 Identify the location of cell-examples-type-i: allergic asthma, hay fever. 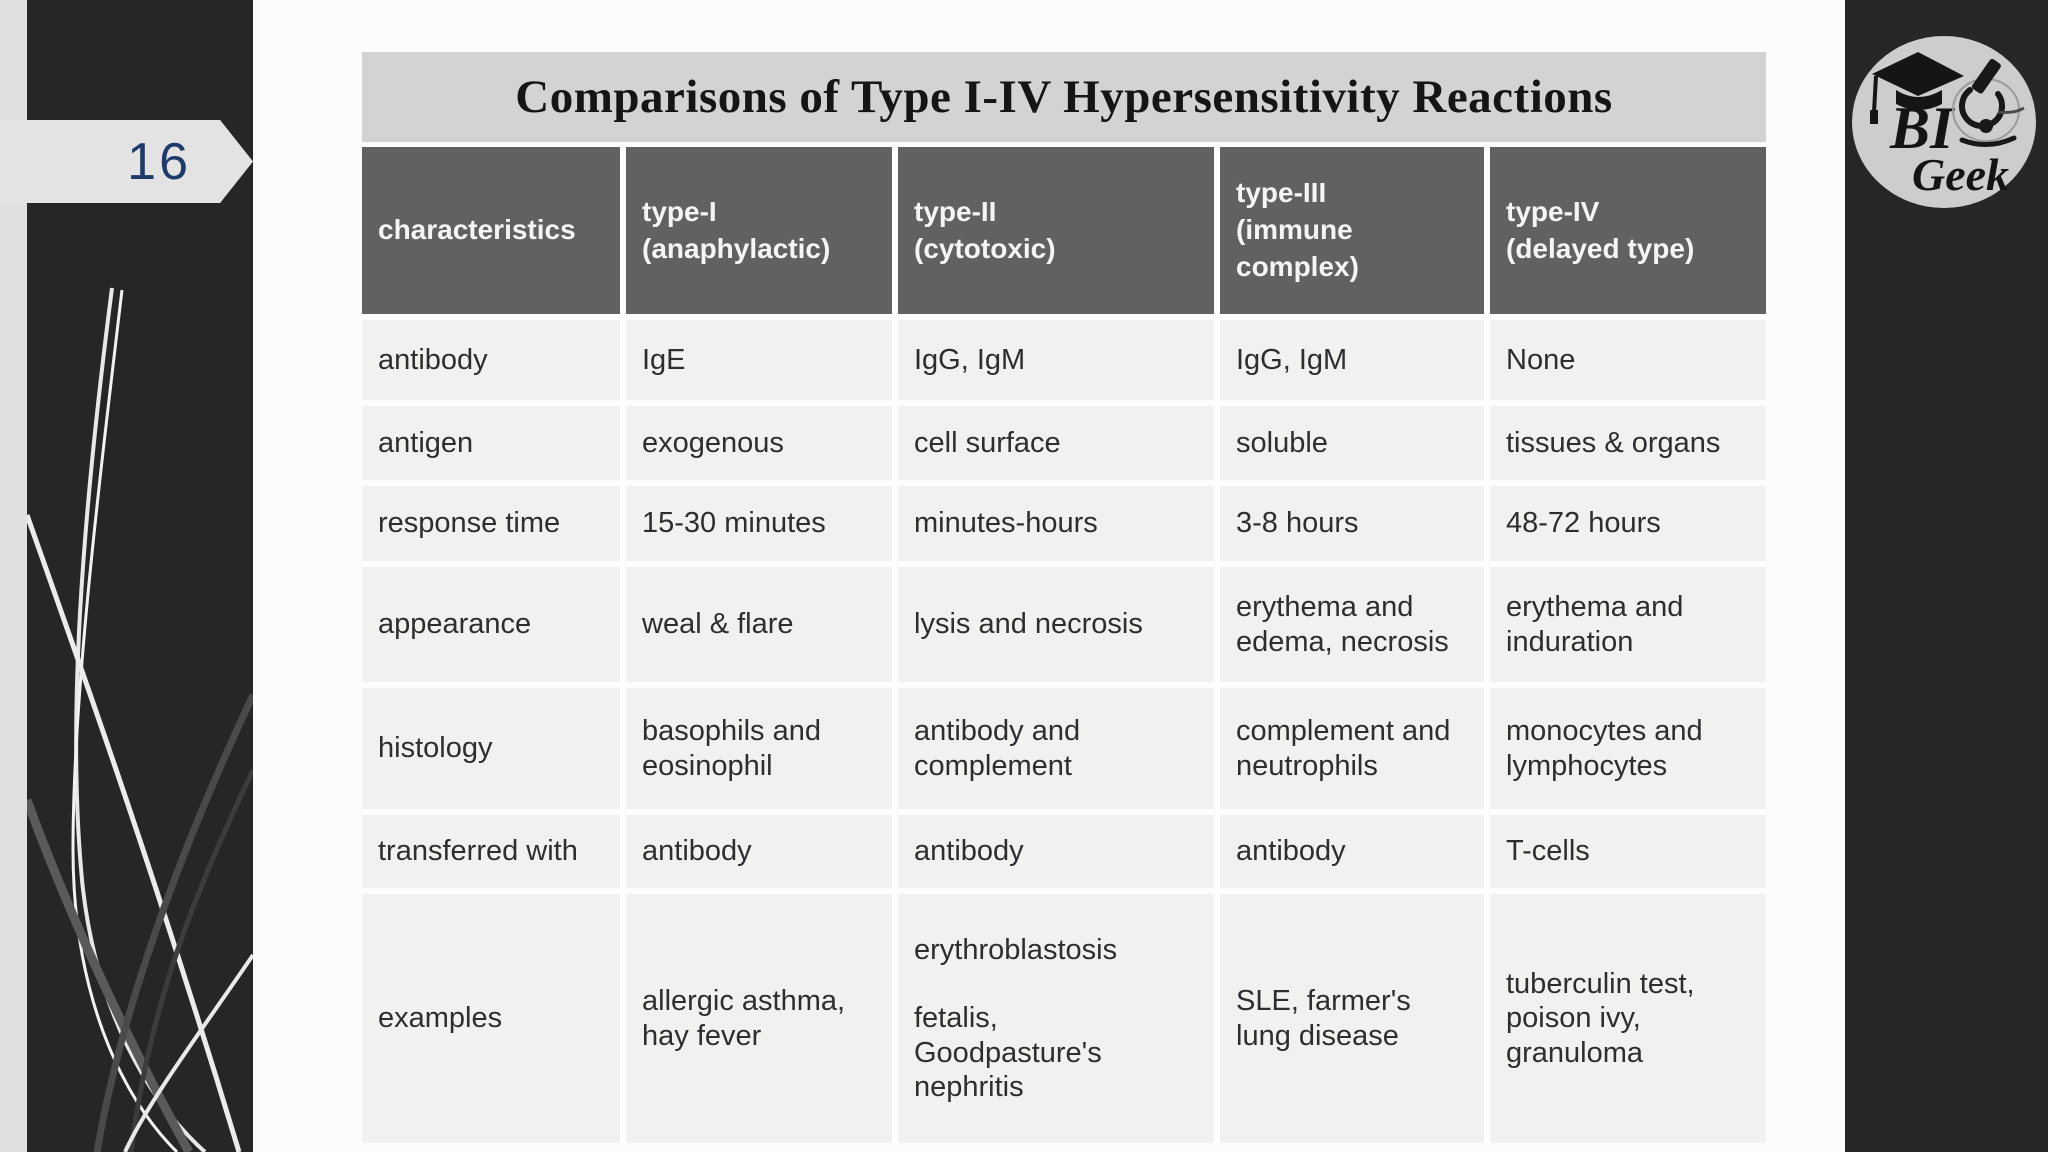
(759, 1018).